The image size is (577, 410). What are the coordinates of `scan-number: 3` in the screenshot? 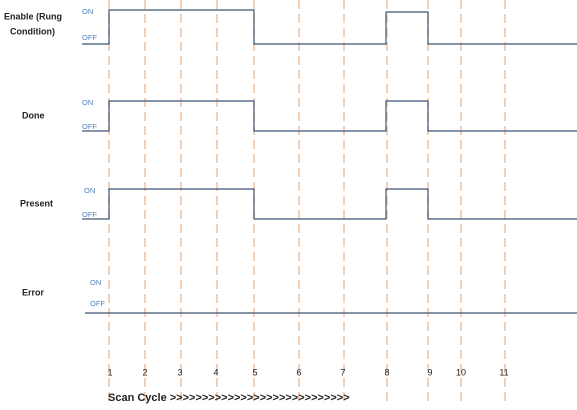 It's located at (179, 372).